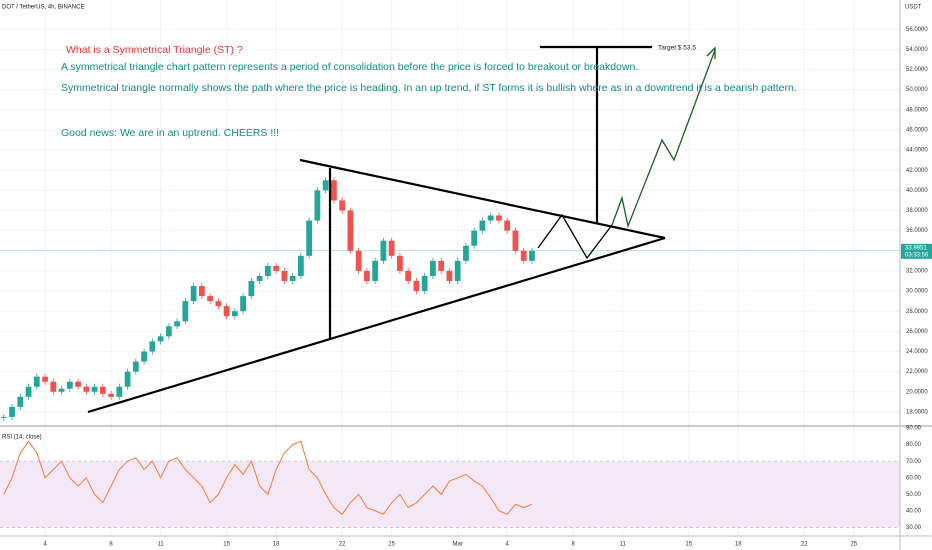  What do you see at coordinates (677, 48) in the screenshot?
I see `target-label: Target $ 53.5` at bounding box center [677, 48].